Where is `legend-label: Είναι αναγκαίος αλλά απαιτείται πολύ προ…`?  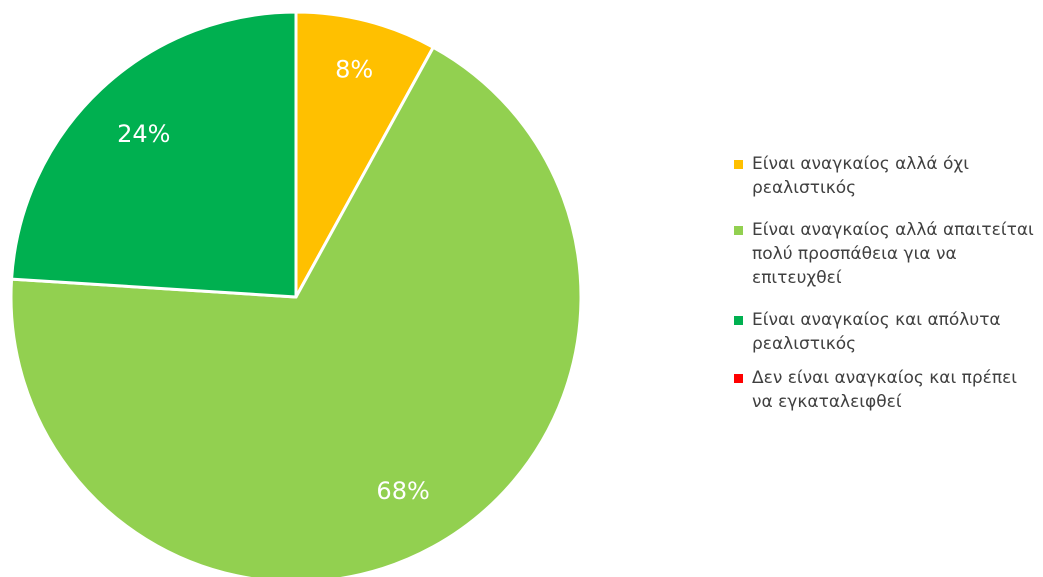
legend-label: Είναι αναγκαίος αλλά απαιτείται πολύ προ… is located at coordinates (893, 254).